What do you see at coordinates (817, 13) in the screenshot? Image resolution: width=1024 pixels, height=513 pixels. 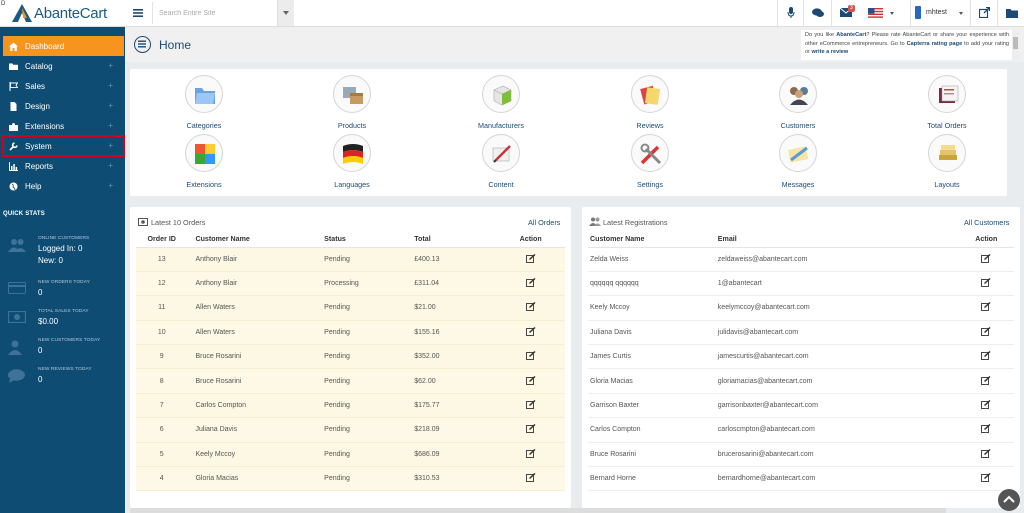 I see `chat-button` at bounding box center [817, 13].